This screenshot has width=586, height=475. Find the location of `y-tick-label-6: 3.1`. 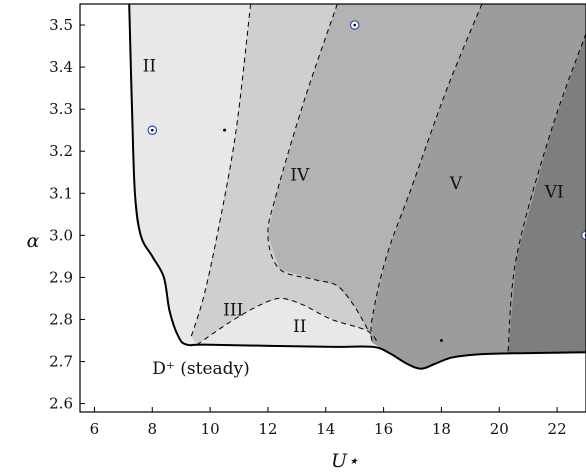

y-tick-label-6: 3.1 is located at coordinates (61, 193).